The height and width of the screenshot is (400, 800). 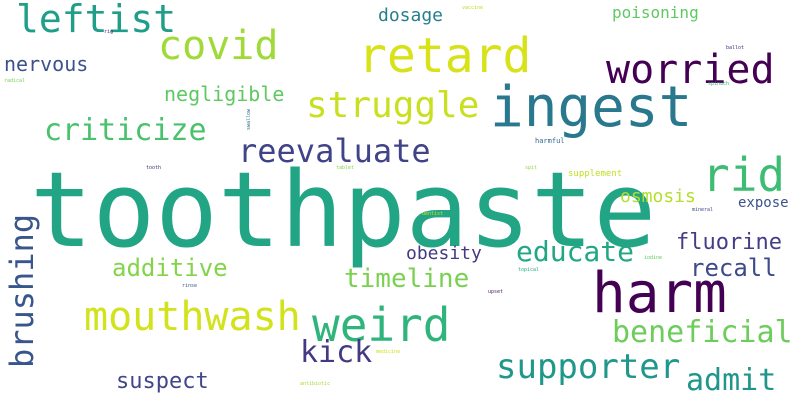 I want to click on word-educate: educate, so click(x=575, y=251).